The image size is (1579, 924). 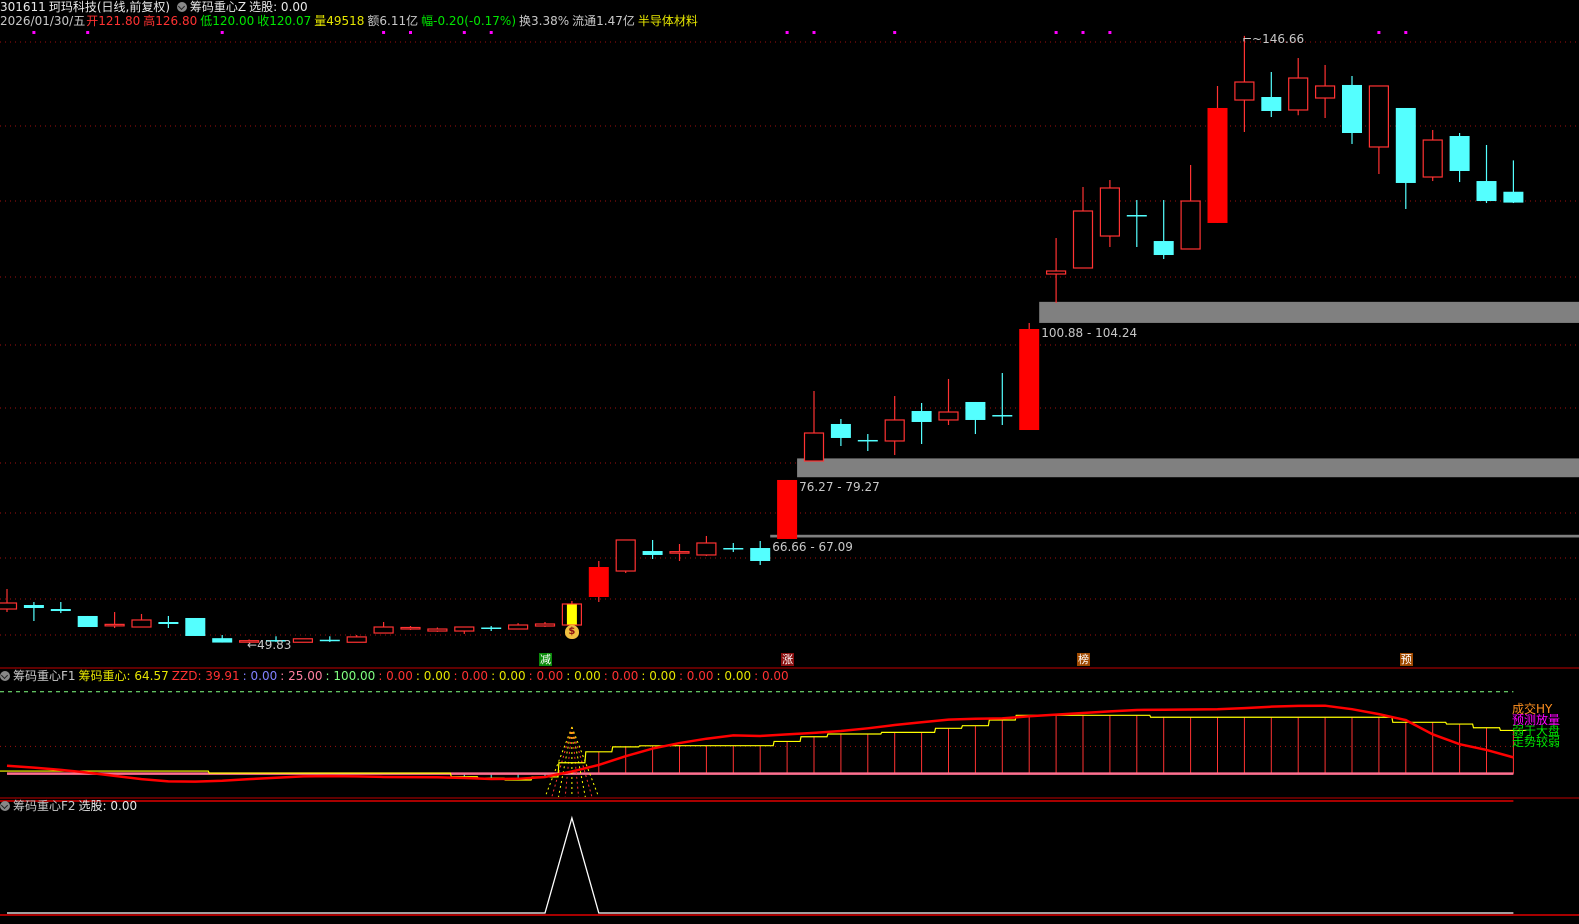 I want to click on quote-low: 低120.00, so click(x=227, y=21).